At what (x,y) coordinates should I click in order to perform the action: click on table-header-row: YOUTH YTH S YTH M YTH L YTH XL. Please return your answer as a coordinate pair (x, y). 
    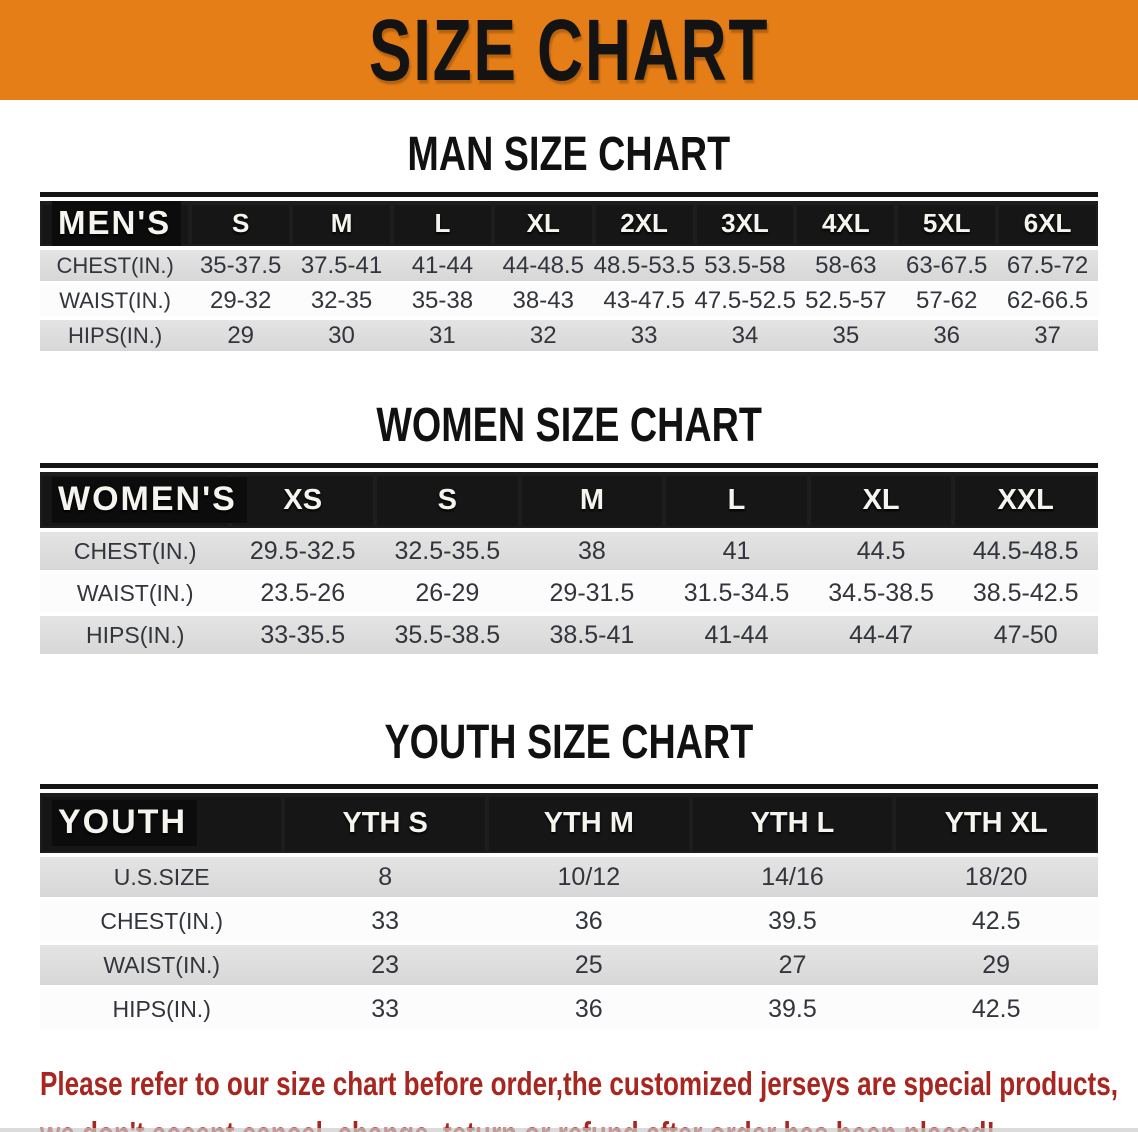
    Looking at the image, I should click on (569, 823).